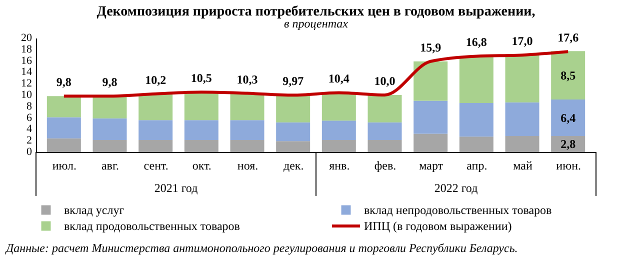 This screenshot has height=269, width=627. I want to click on data-label: 6,4, so click(568, 117).